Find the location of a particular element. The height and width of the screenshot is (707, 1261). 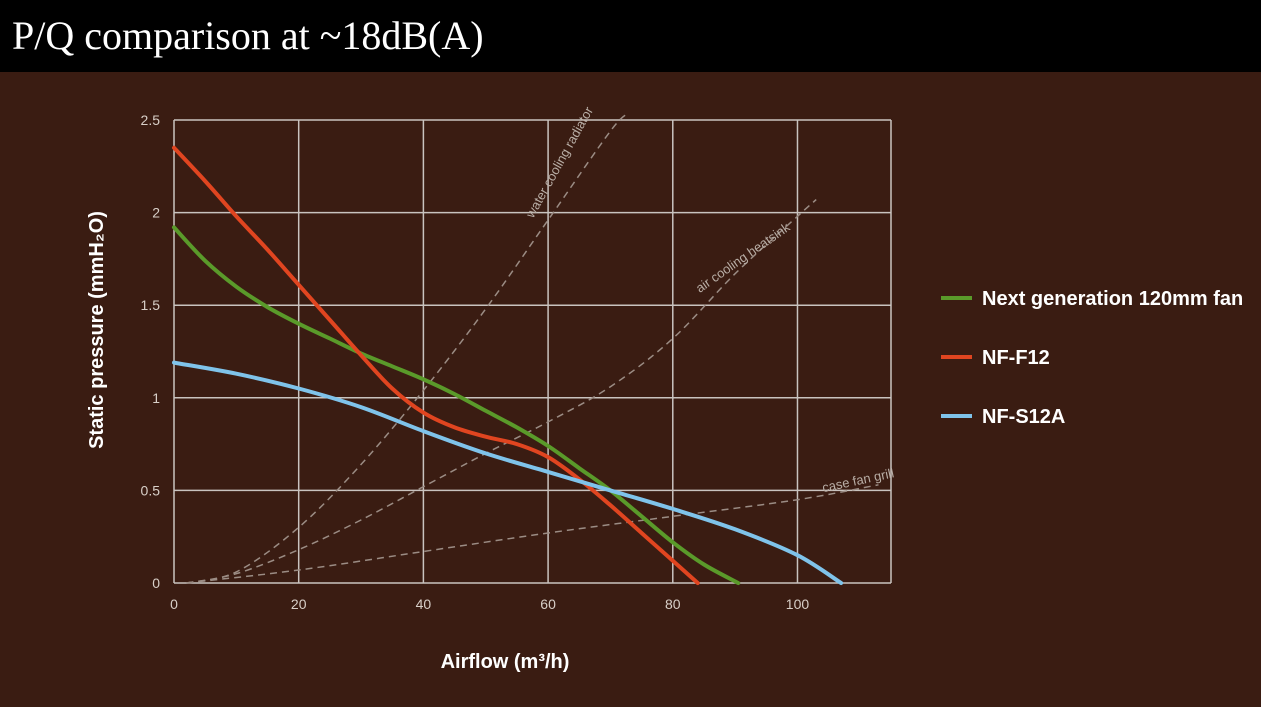

y-tick-label: 1 is located at coordinates (156, 398).